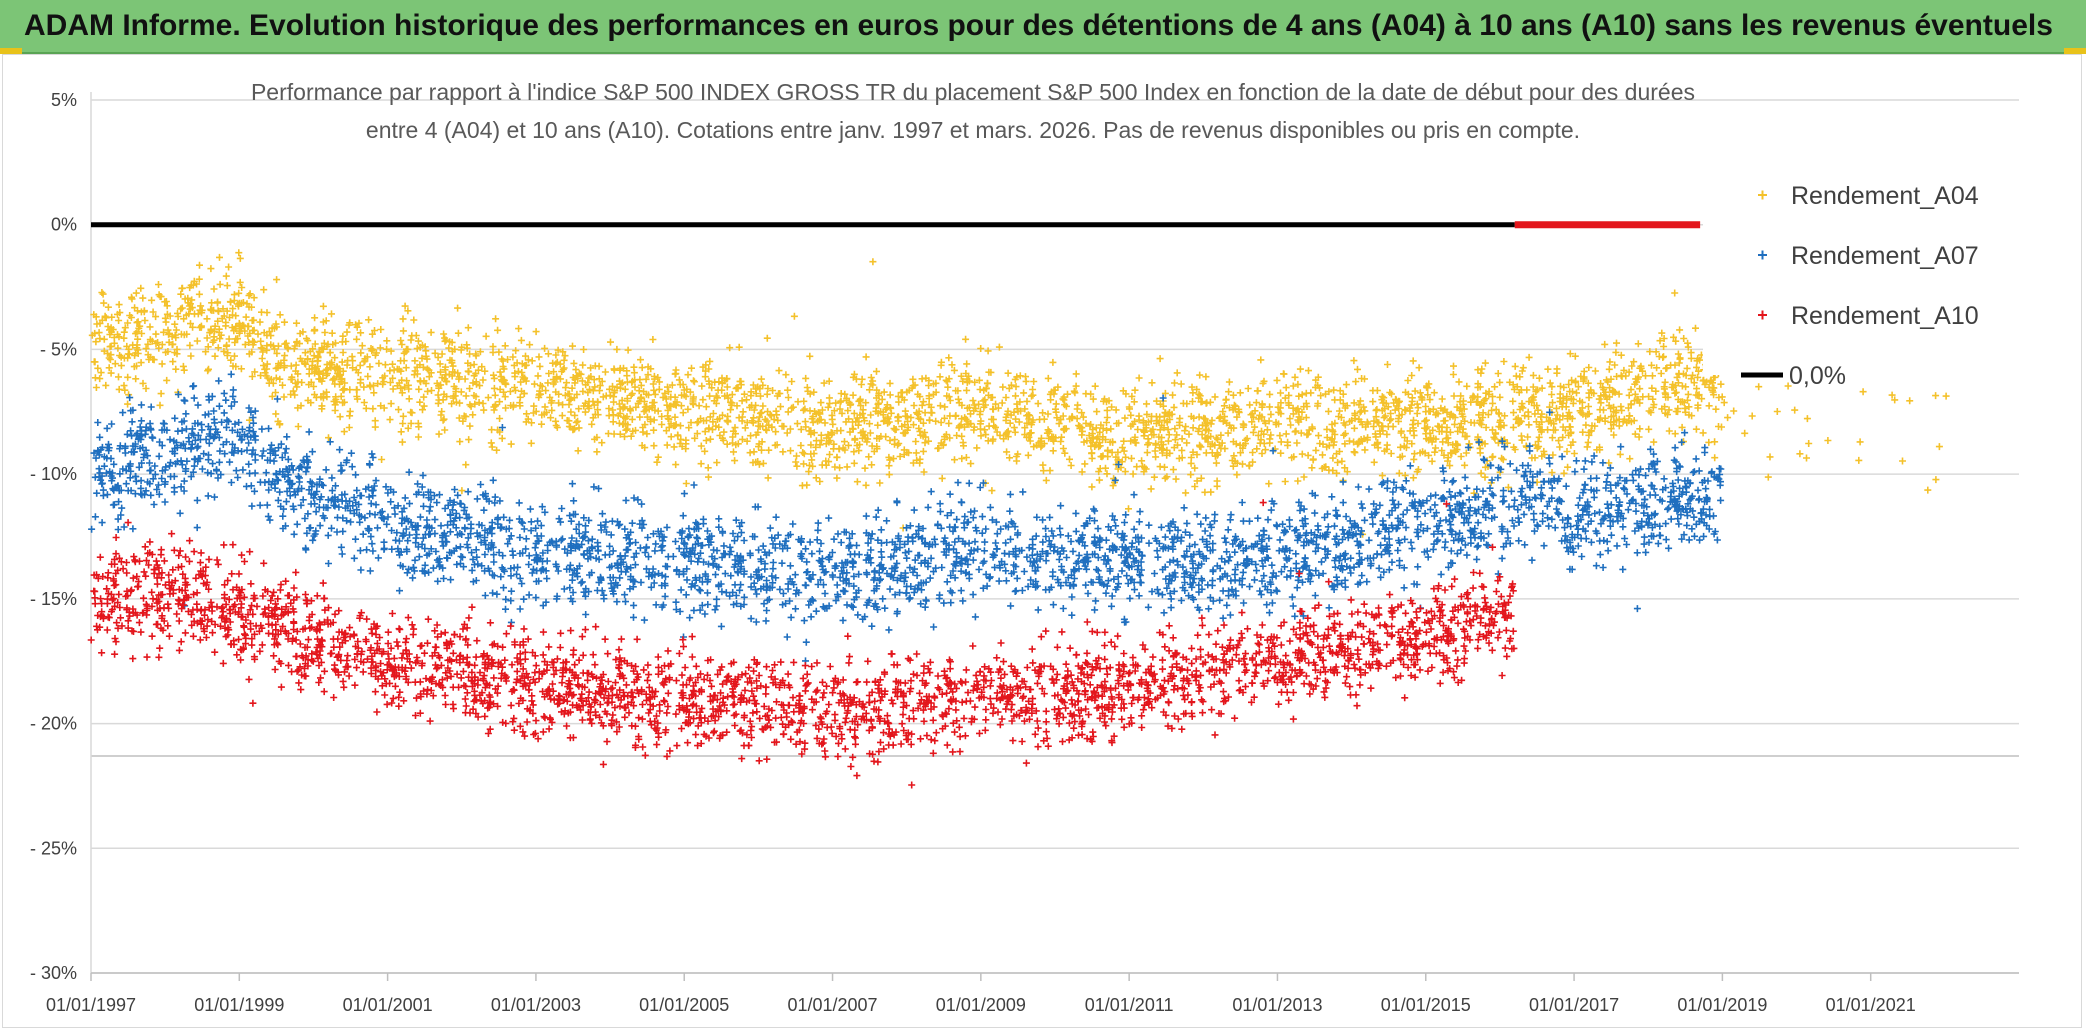  What do you see at coordinates (11, 51) in the screenshot?
I see `banner-corner-left` at bounding box center [11, 51].